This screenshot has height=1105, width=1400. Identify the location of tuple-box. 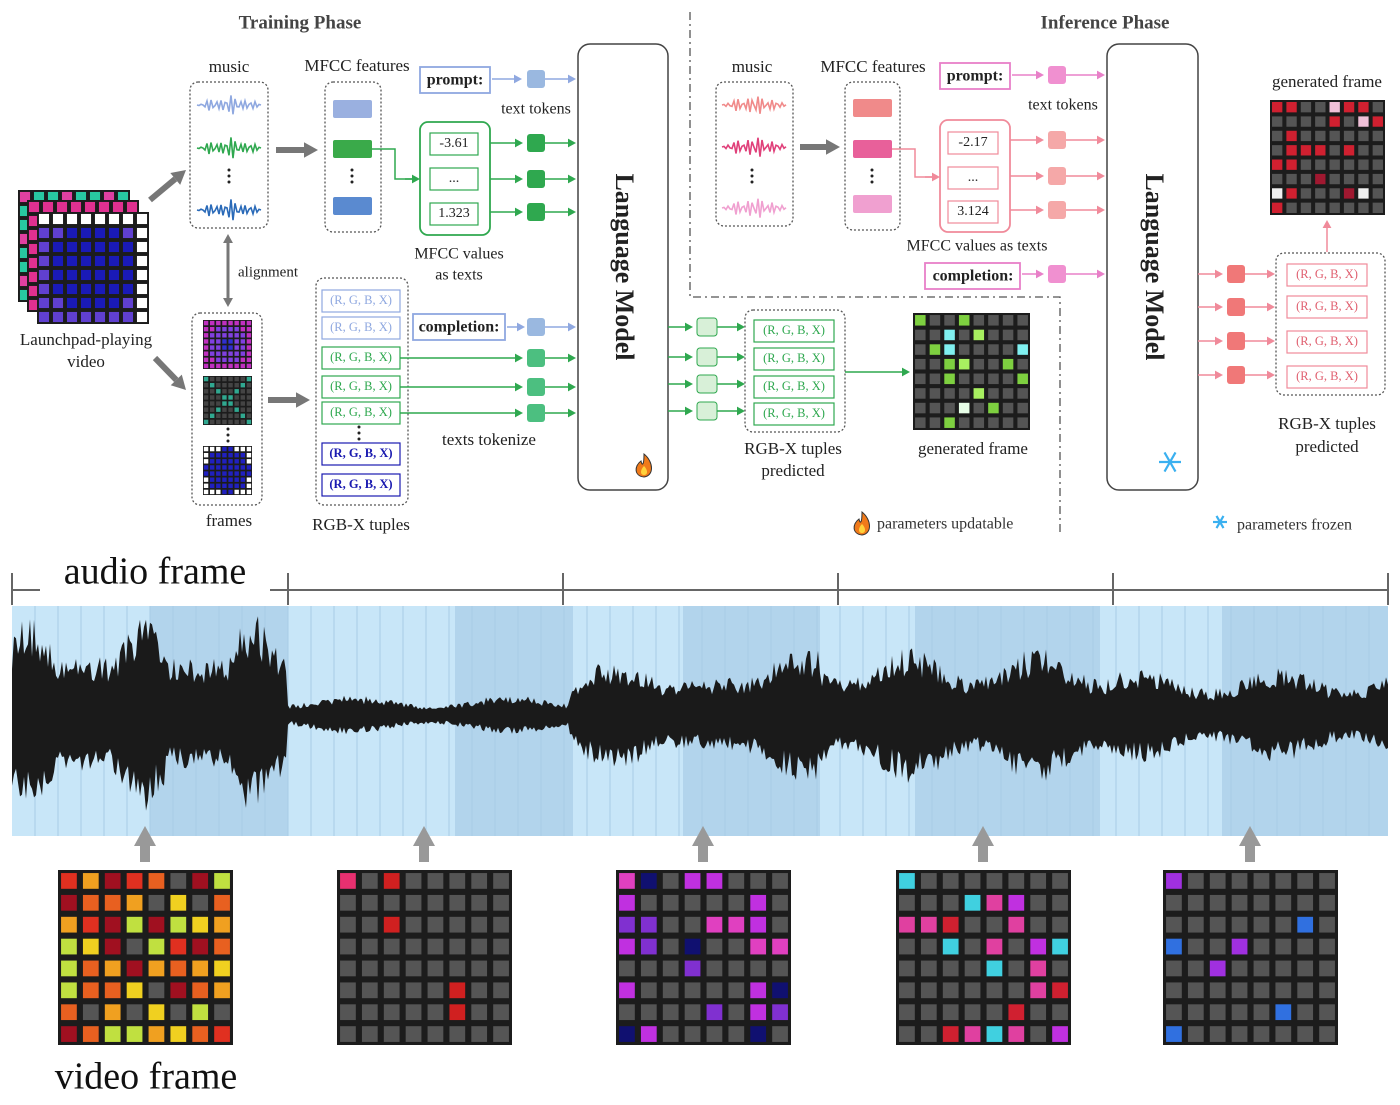
(1327, 377).